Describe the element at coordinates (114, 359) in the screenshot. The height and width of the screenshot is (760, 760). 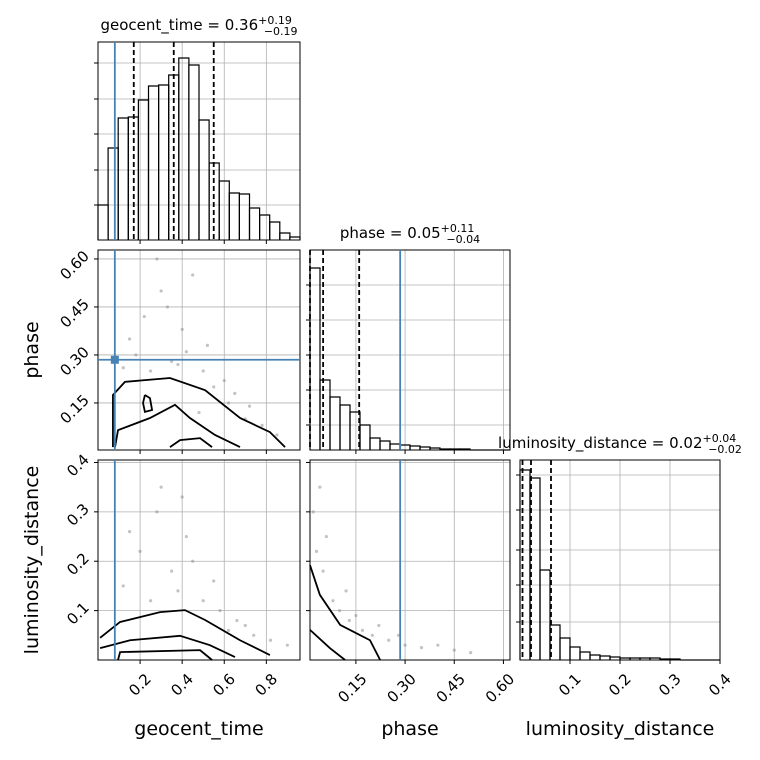
I see `truth-marker` at that location.